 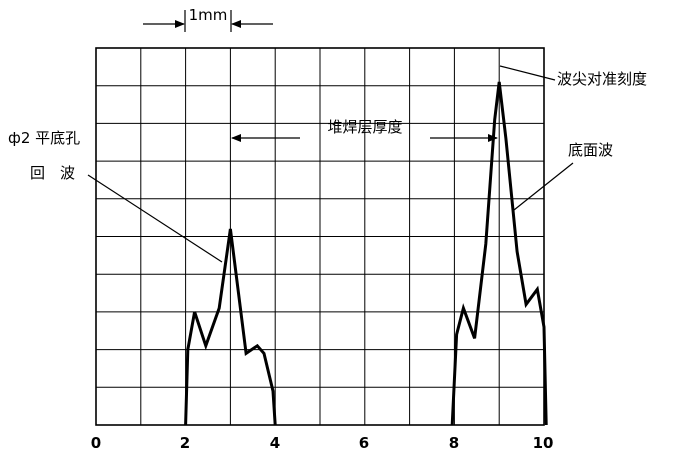 I want to click on bottom-echo-callout: 底面波, so click(x=563, y=176).